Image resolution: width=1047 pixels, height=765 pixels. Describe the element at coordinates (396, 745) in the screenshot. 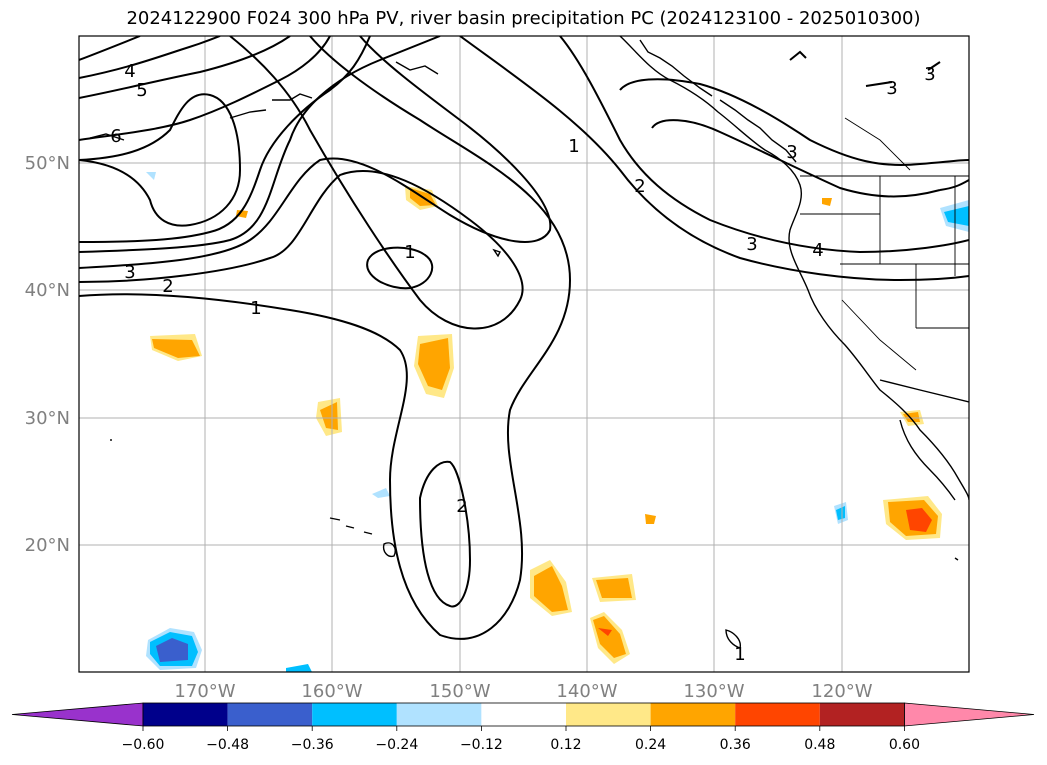

I see `colorbar-tick-label: −0.24` at that location.